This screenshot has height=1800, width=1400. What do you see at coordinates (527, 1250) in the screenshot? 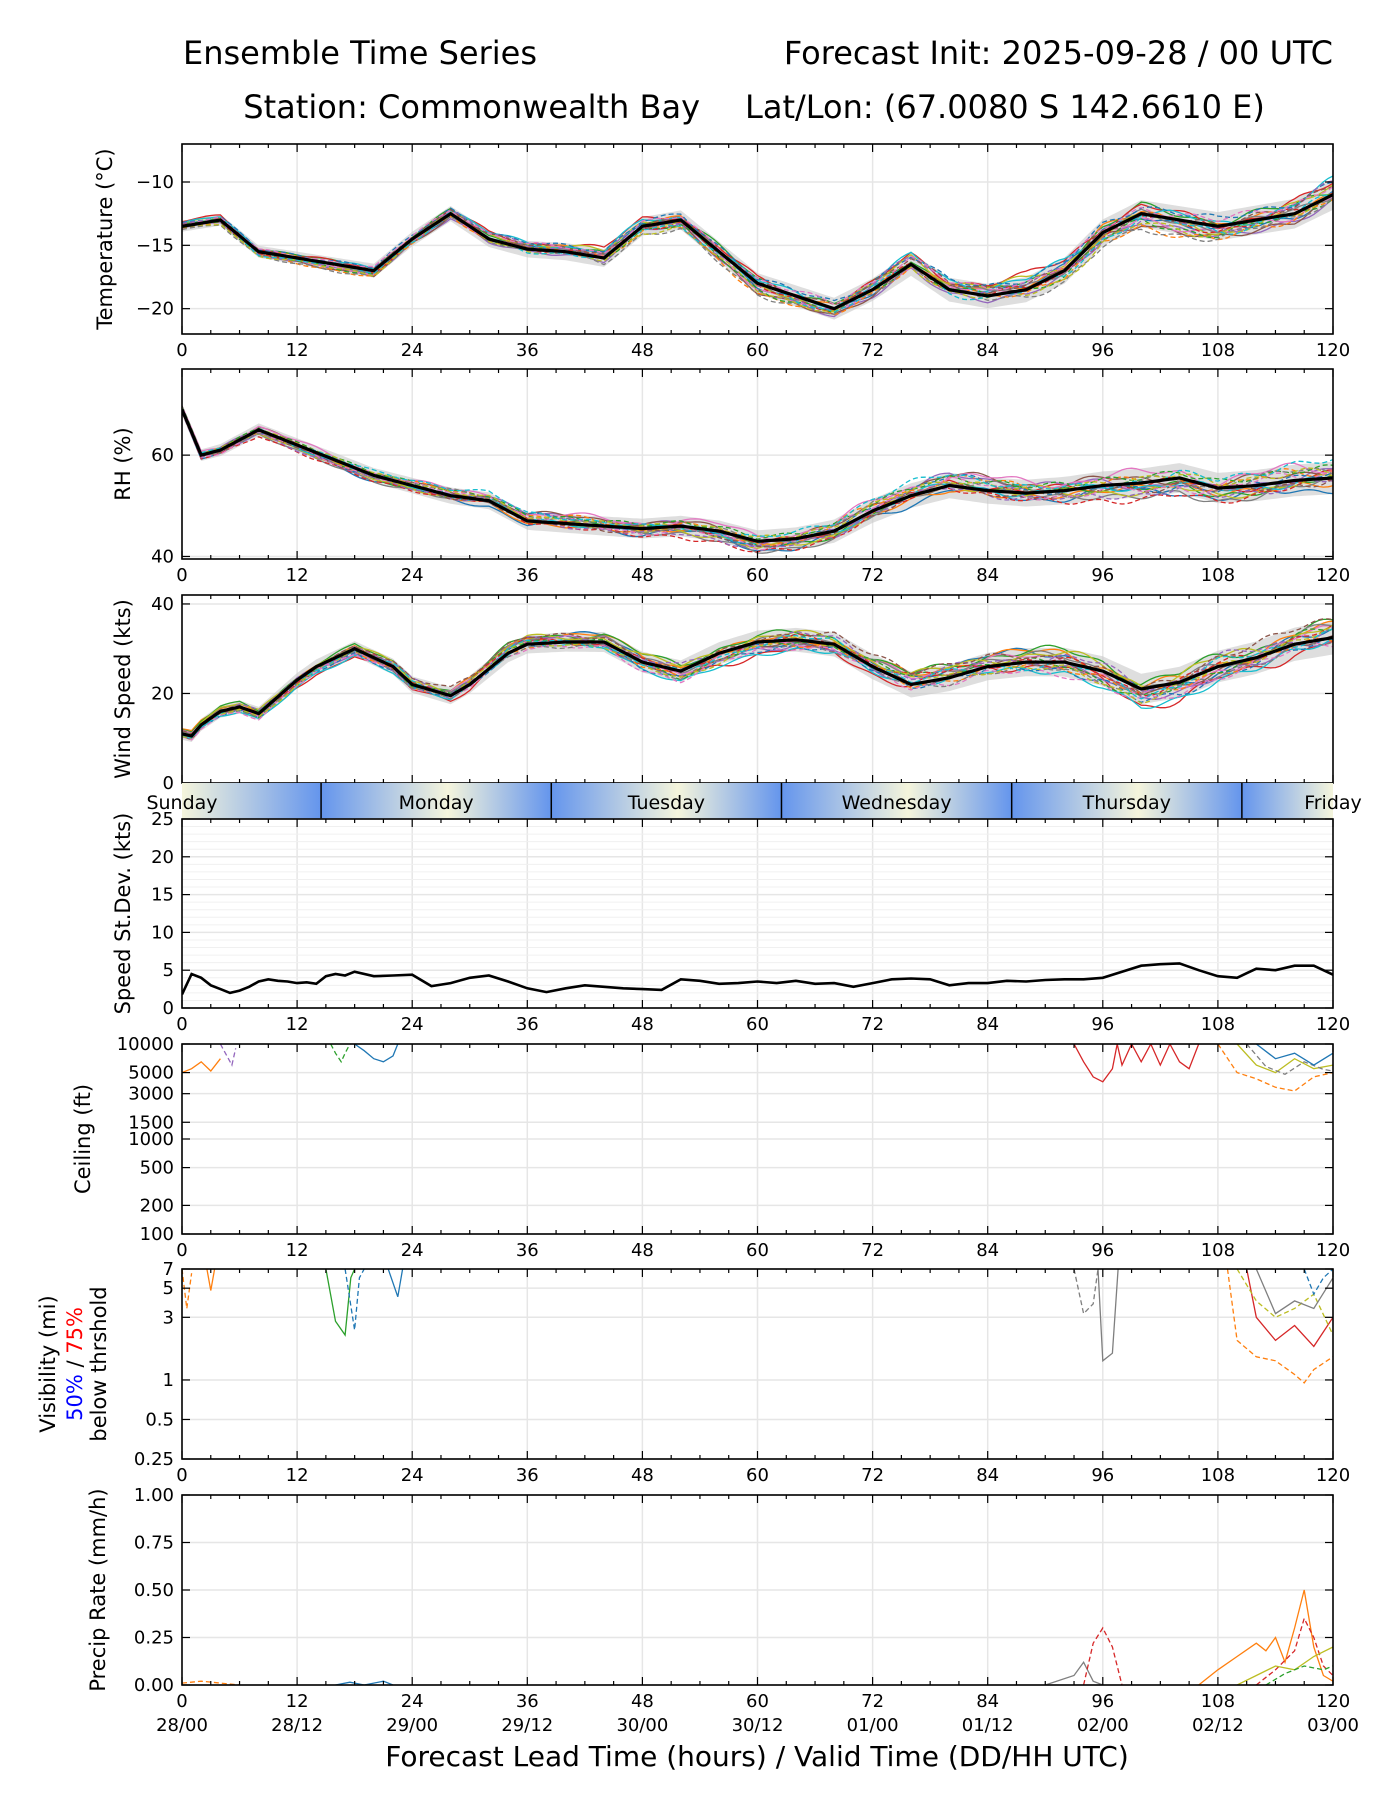
I see `ceiling-xtick-label: 36` at bounding box center [527, 1250].